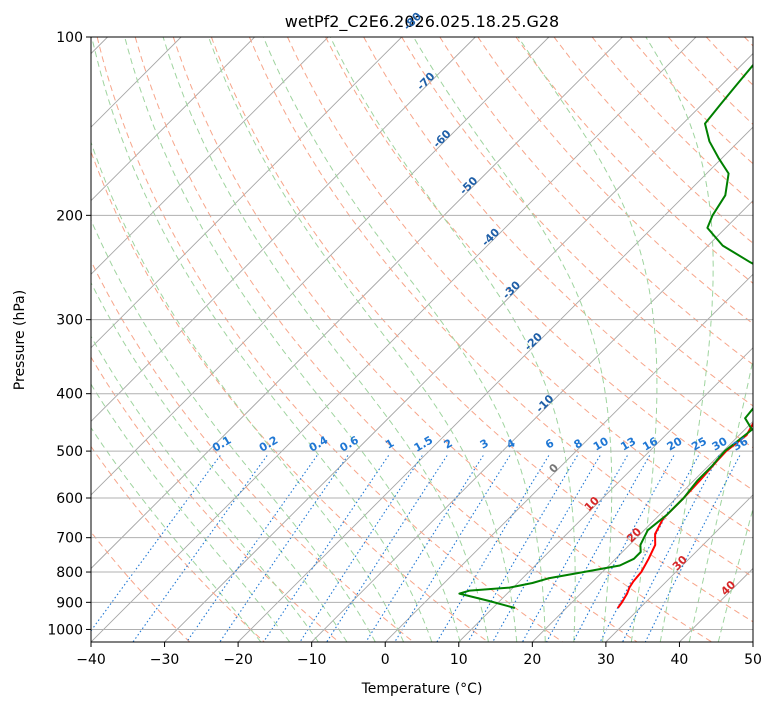 This screenshot has width=775, height=708. I want to click on y-tick-label: 200, so click(69, 216).